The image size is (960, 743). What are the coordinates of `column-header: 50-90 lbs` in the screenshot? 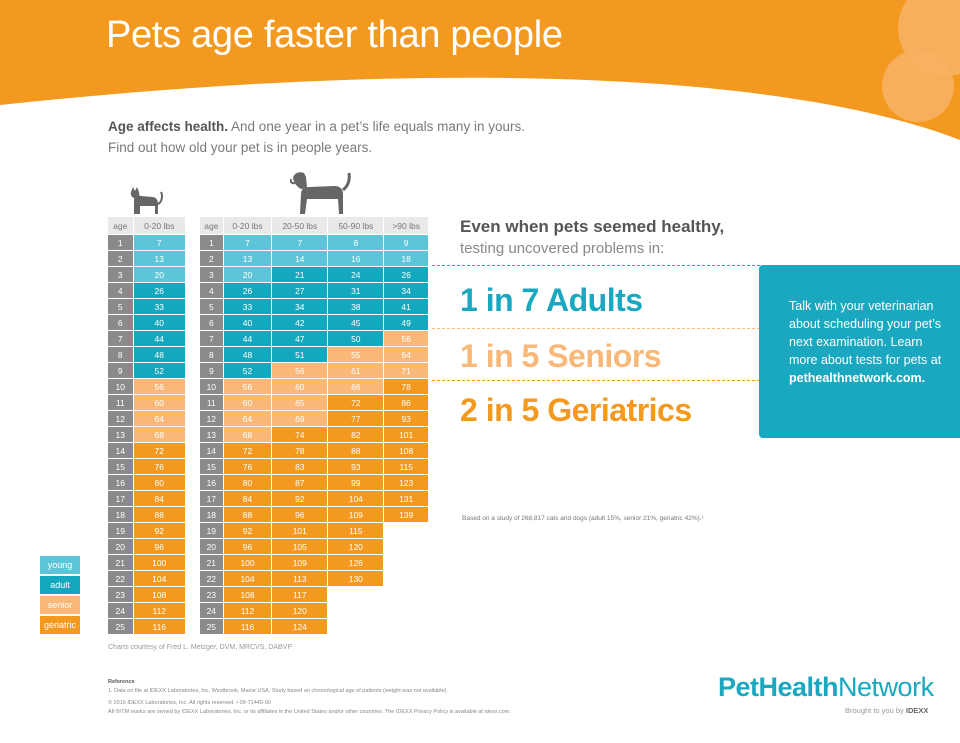 It's located at (356, 226).